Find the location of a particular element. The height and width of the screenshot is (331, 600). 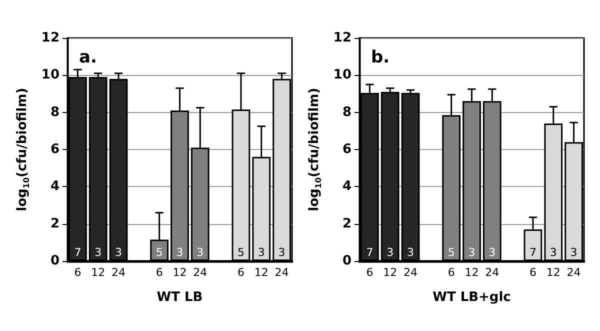

x-axis-title: WT LB+glc is located at coordinates (471, 297).